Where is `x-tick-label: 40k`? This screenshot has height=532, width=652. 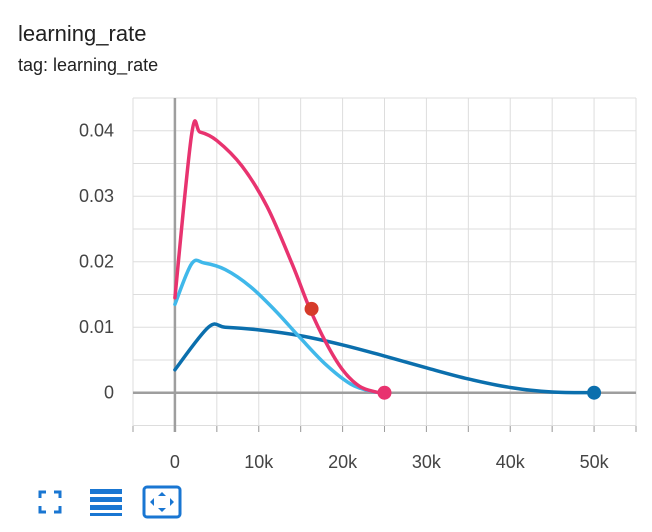
x-tick-label: 40k is located at coordinates (511, 462).